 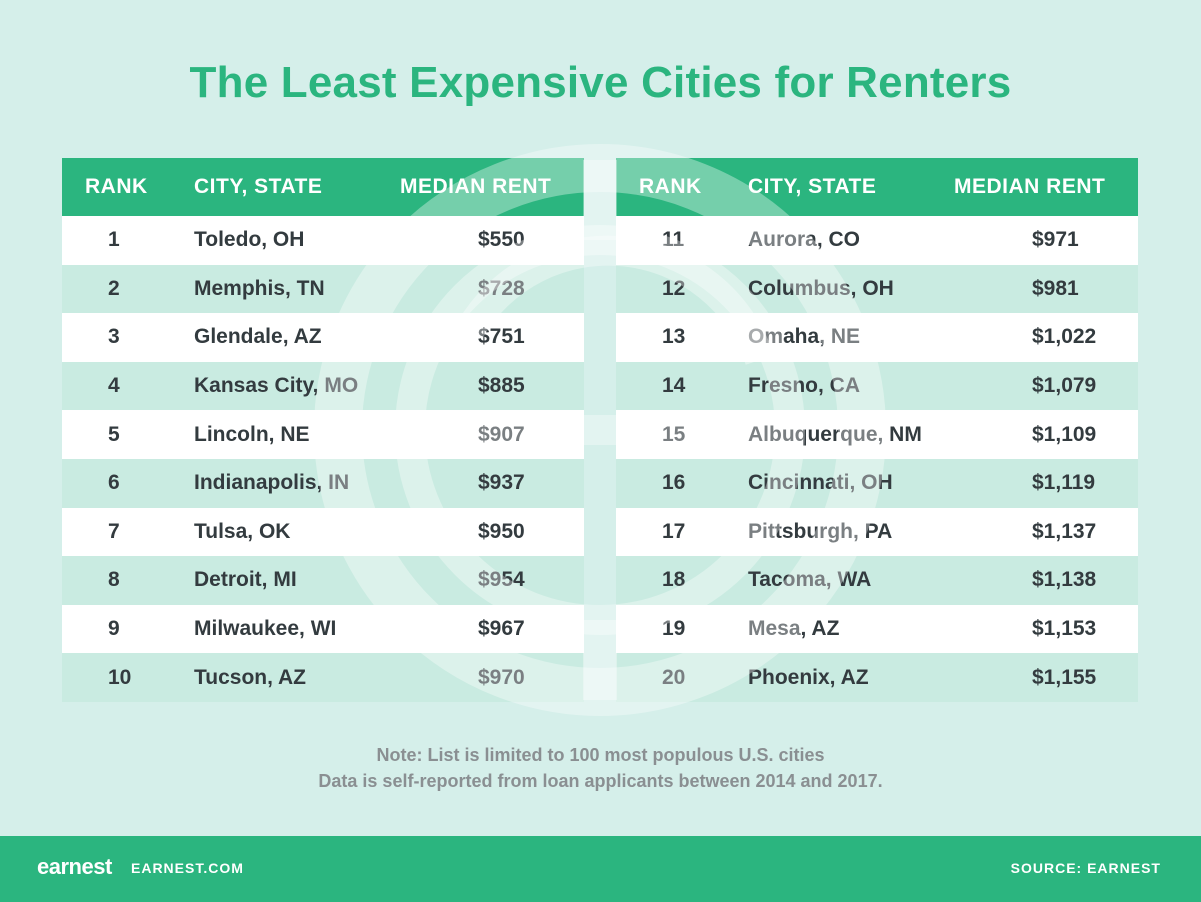 I want to click on table-row: 6 Indianapolis, IN $937, so click(x=323, y=483).